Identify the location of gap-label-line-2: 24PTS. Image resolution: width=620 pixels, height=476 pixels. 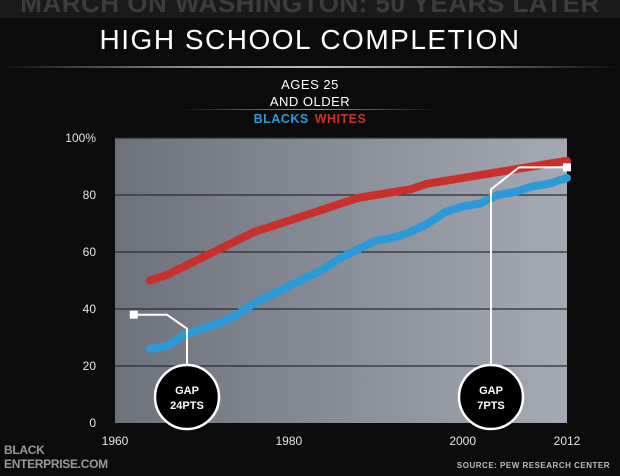
(187, 406).